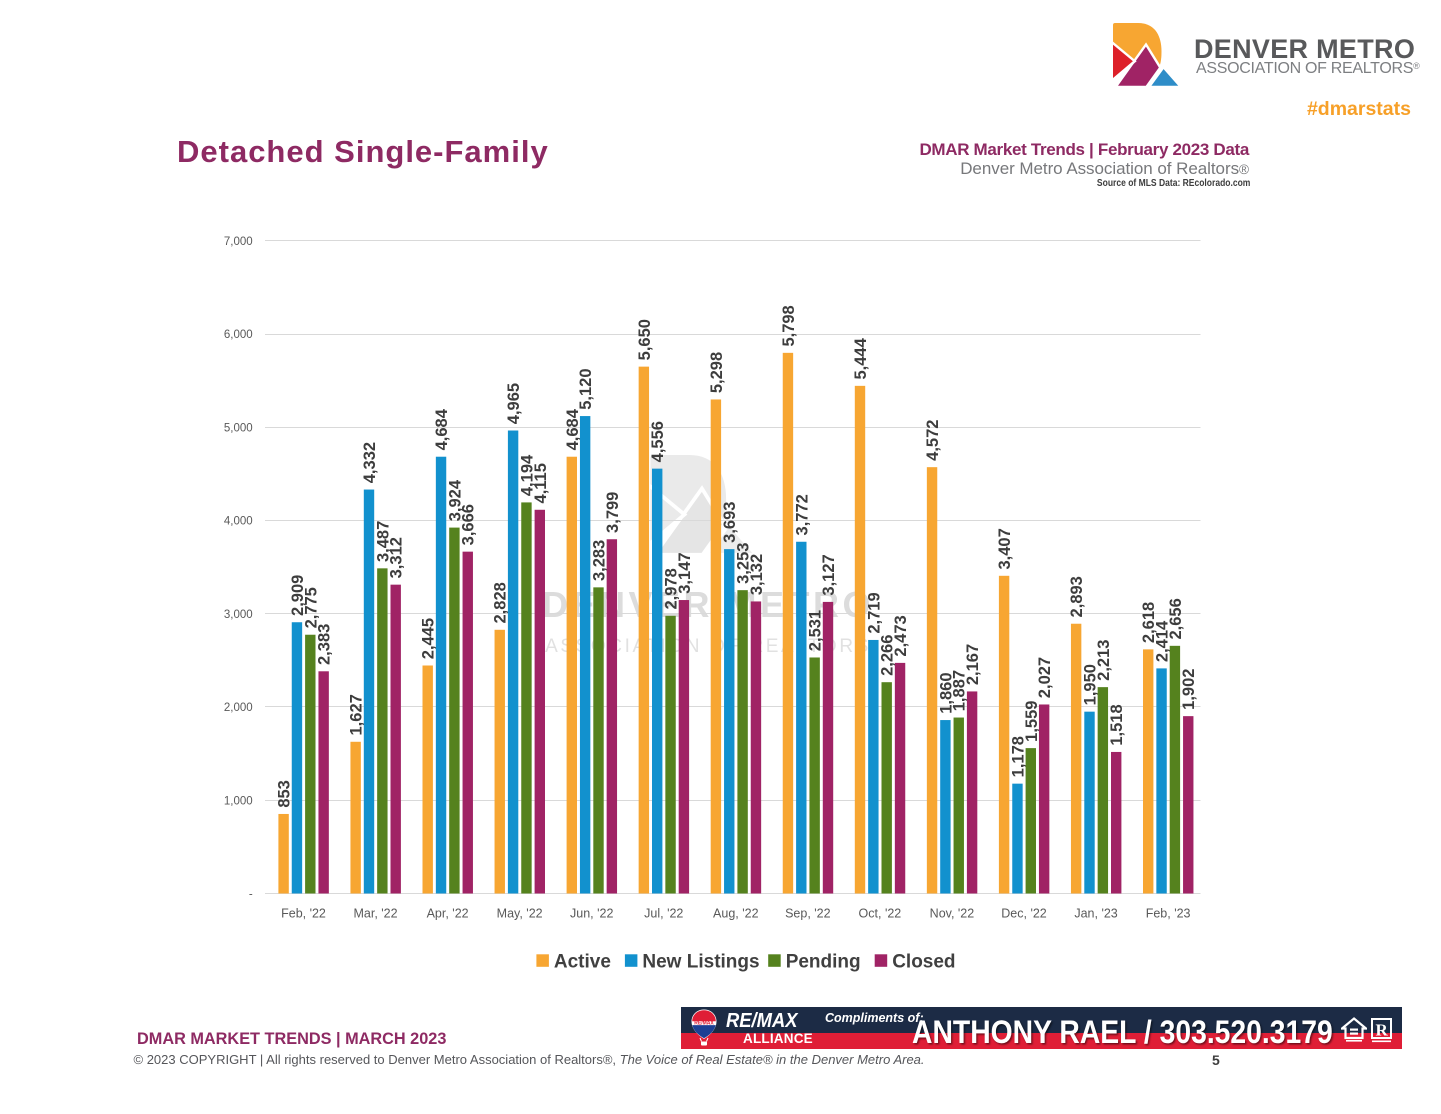 Image resolution: width=1441 pixels, height=1114 pixels. I want to click on svg-text: 2,828, so click(501, 602).